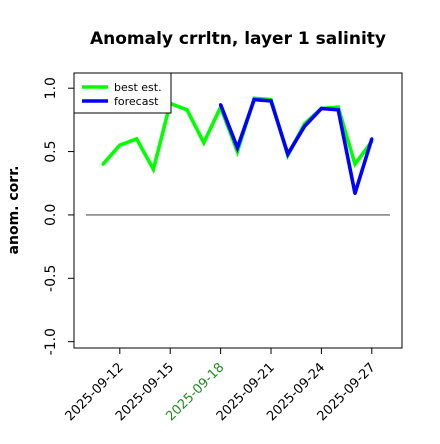  I want to click on y-tick-label: -1.0, so click(51, 341).